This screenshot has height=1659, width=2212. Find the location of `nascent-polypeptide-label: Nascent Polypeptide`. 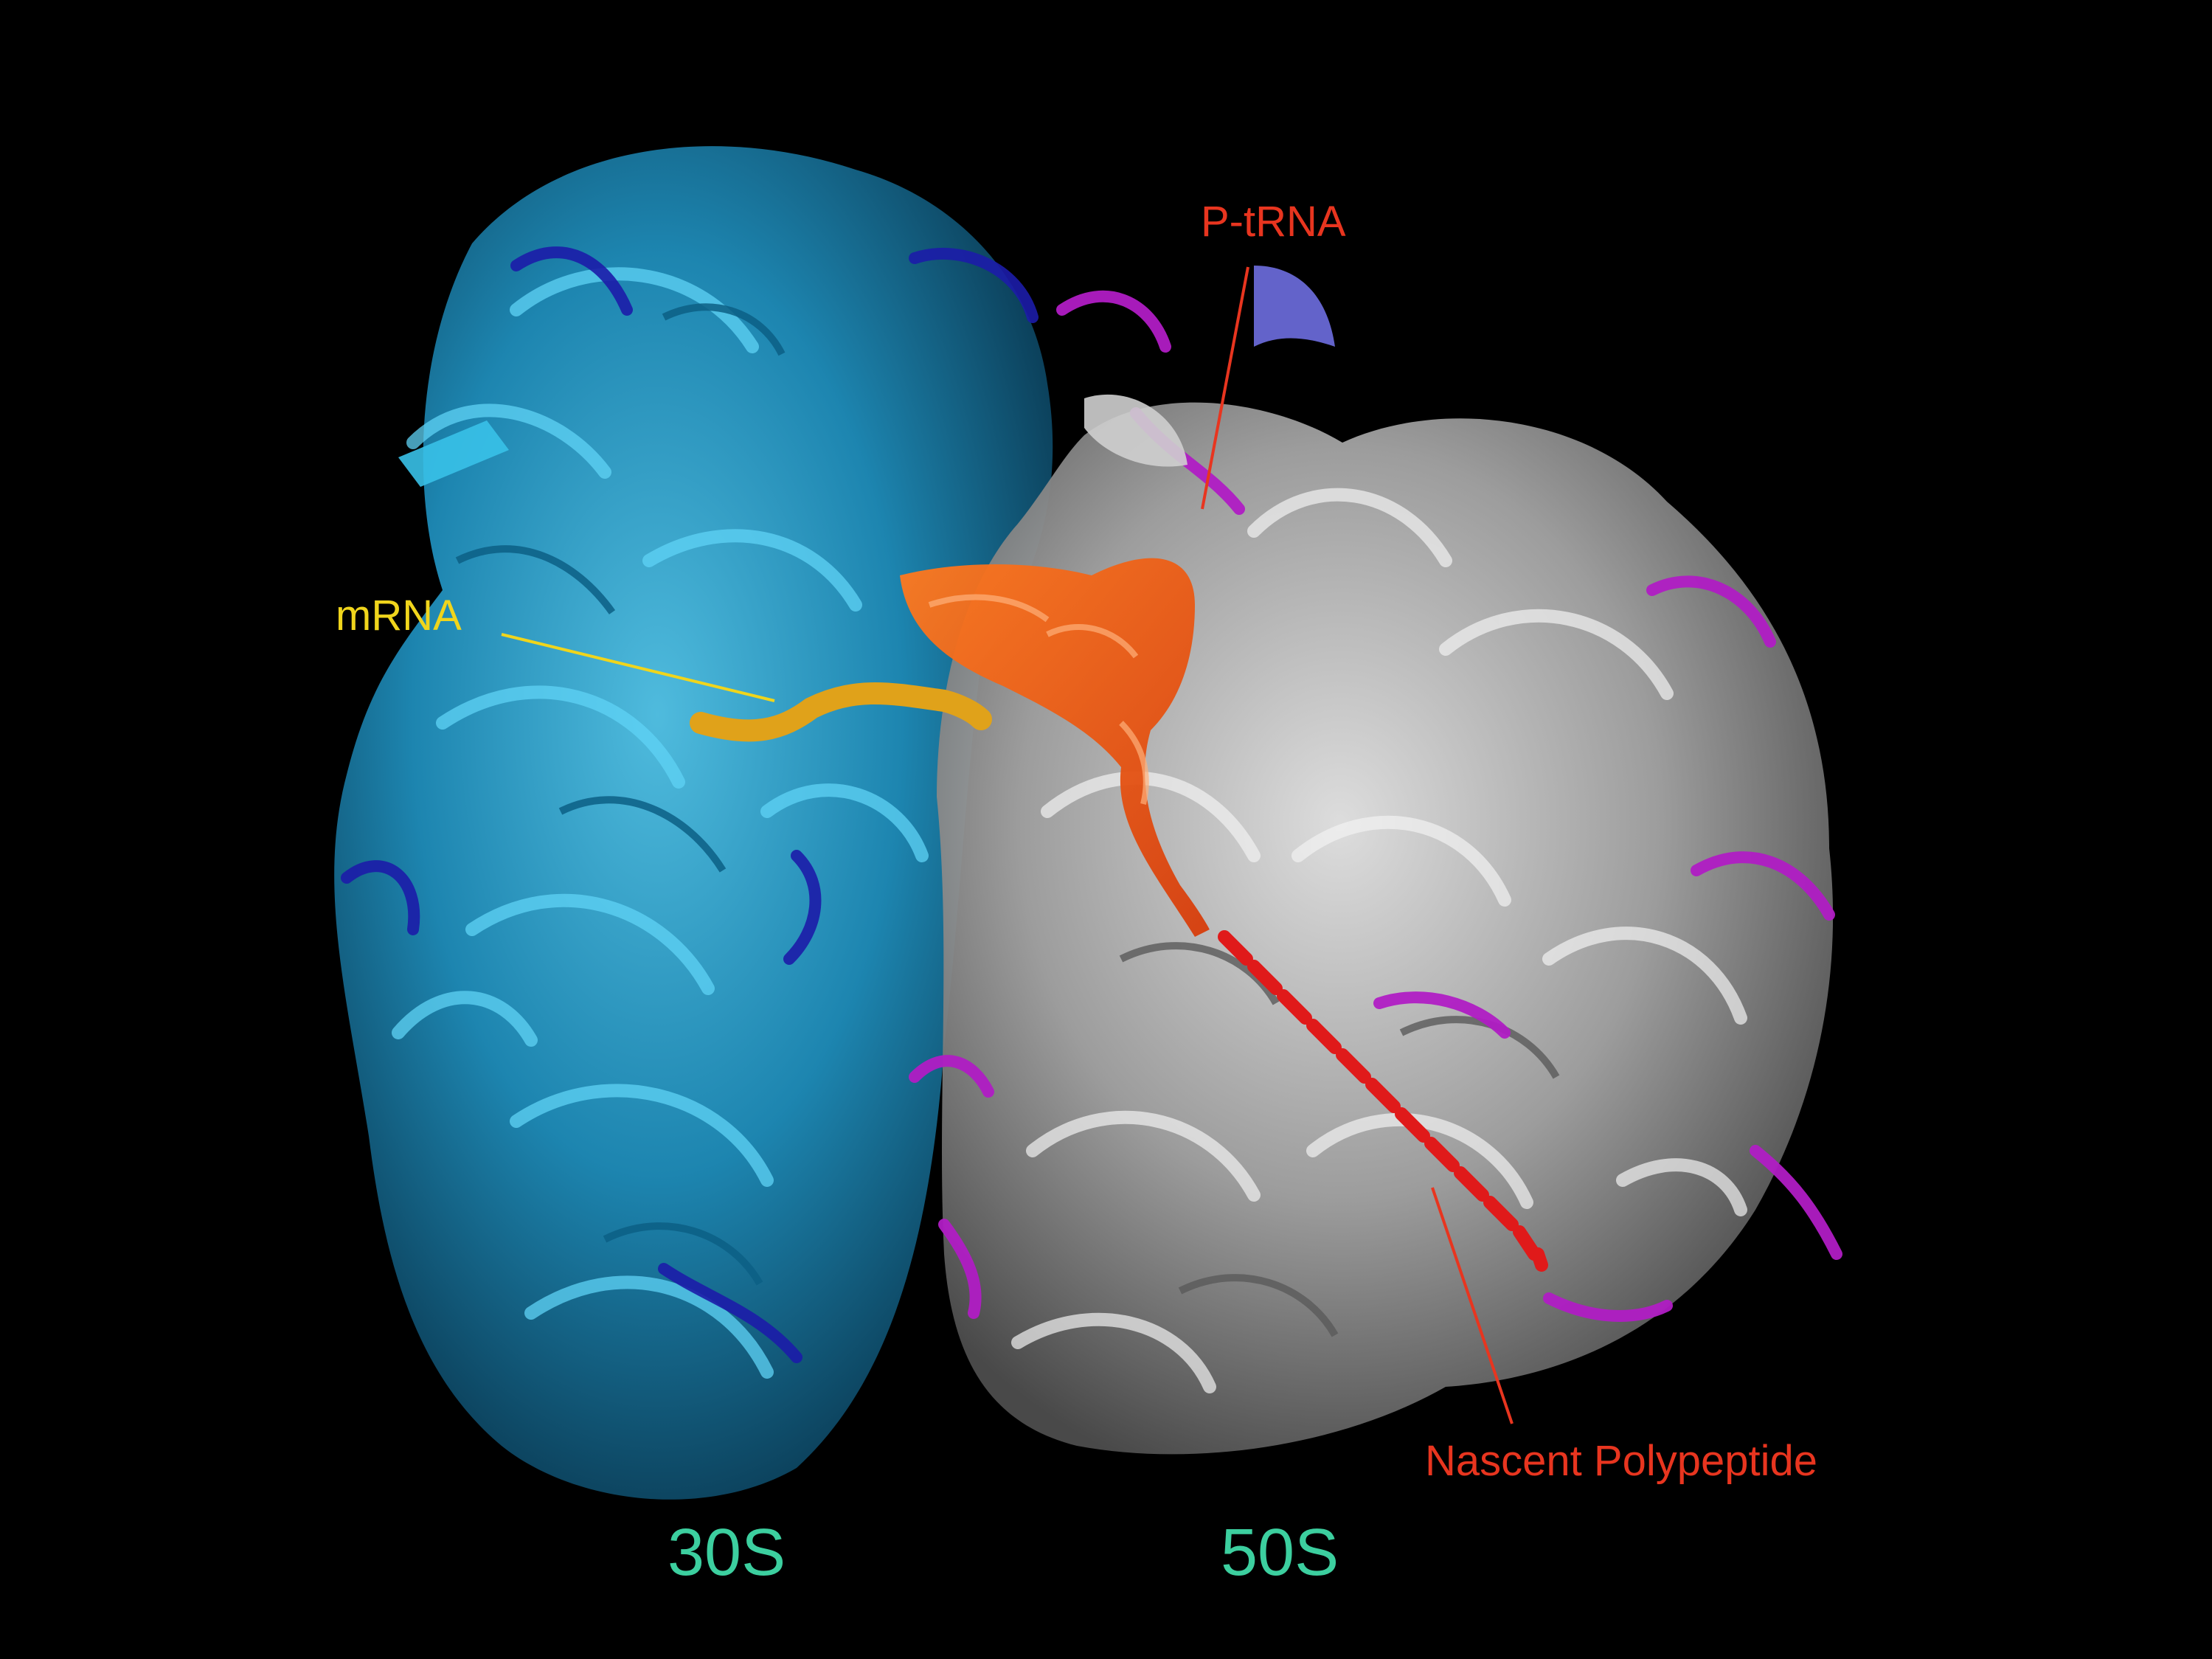

nascent-polypeptide-label: Nascent Polypeptide is located at coordinates (1621, 1461).